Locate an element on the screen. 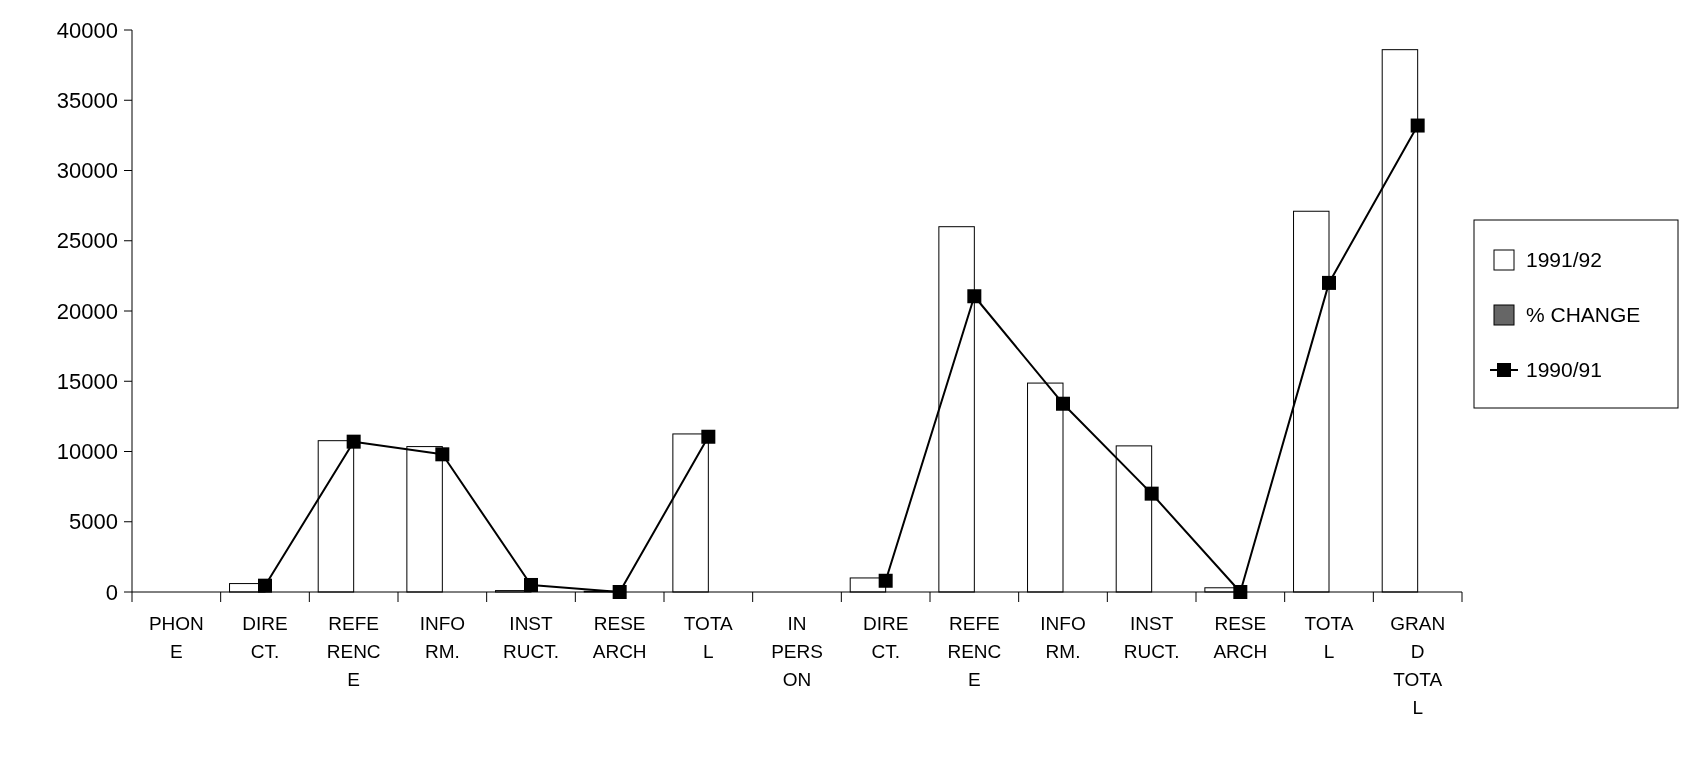 The image size is (1690, 773). x-tick-label: PHON E is located at coordinates (176, 637).